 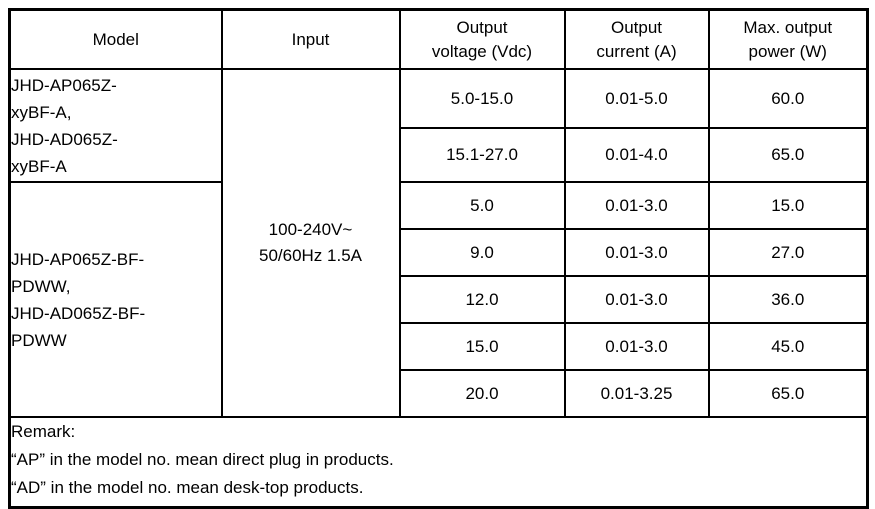 I want to click on table-row: 20.0 0.01-3.25 65.0, so click(x=439, y=393).